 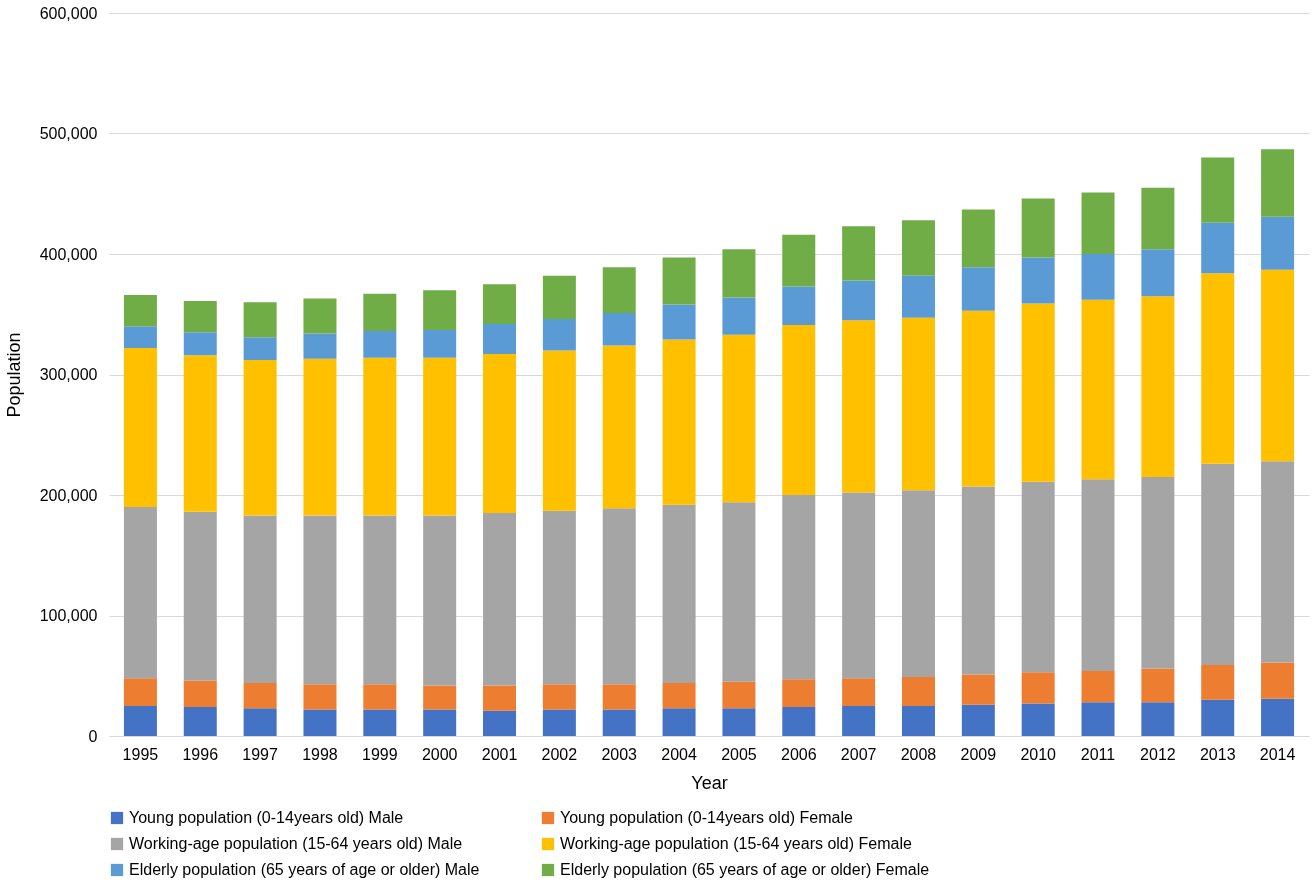 What do you see at coordinates (266, 817) in the screenshot?
I see `legend-label: Young population (0-14years old) Male` at bounding box center [266, 817].